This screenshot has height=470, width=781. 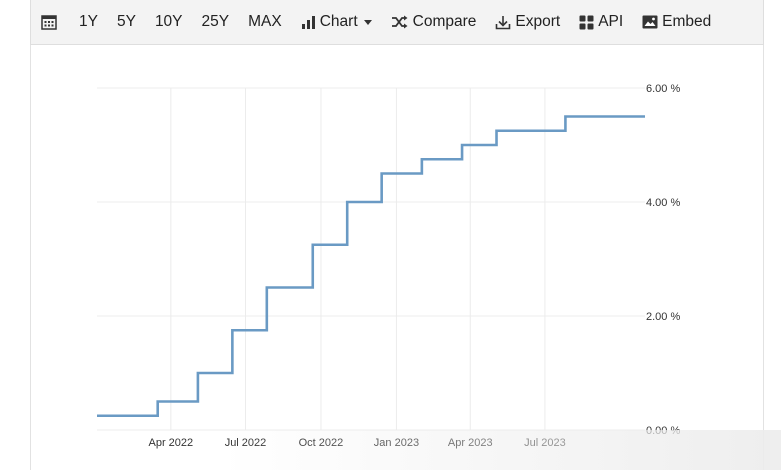 I want to click on api-label: API, so click(x=611, y=21).